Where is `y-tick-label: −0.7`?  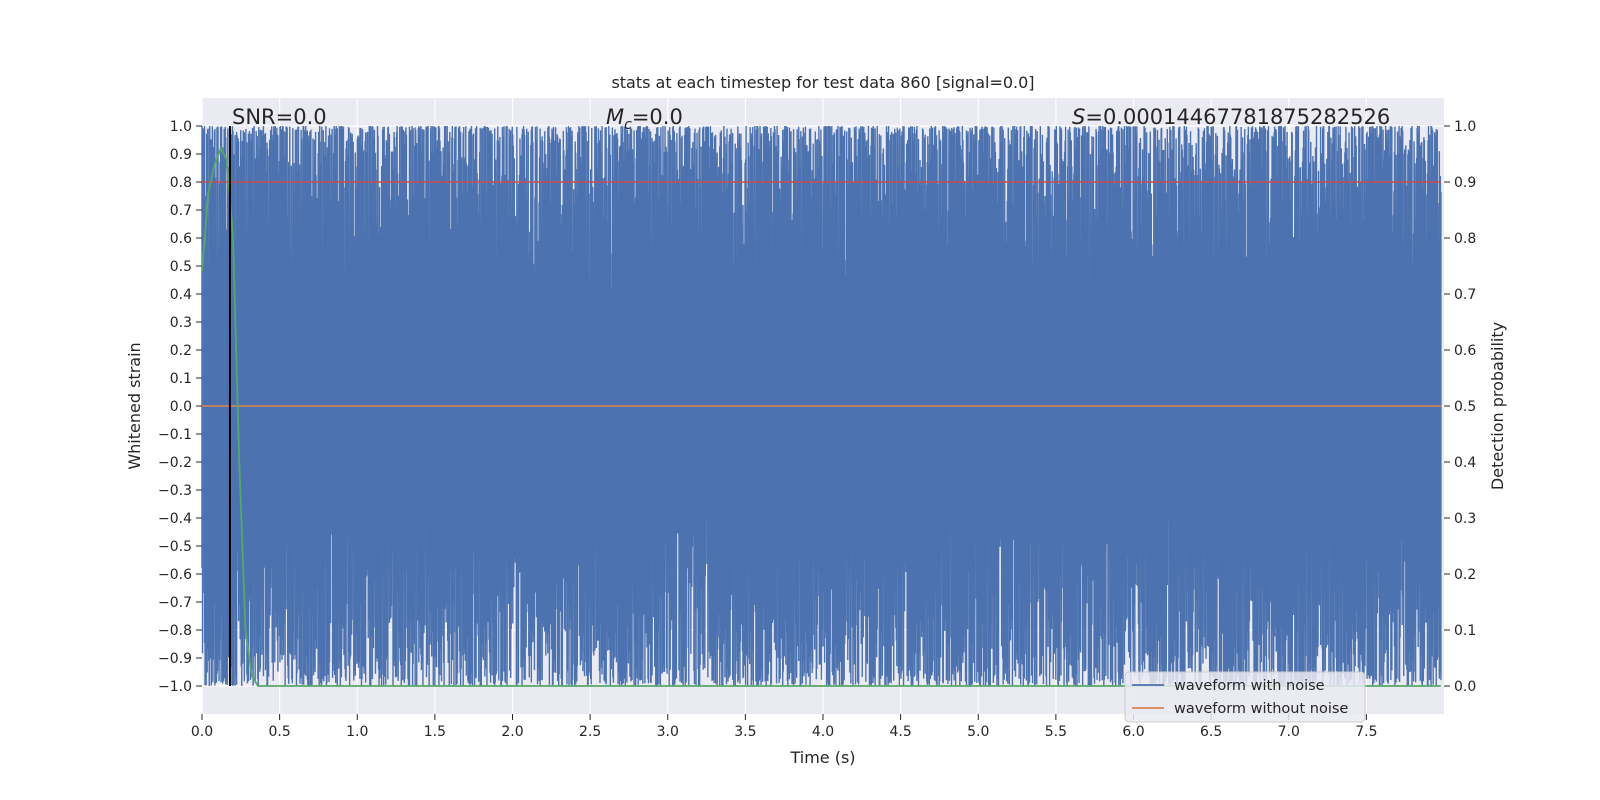
y-tick-label: −0.7 is located at coordinates (175, 603).